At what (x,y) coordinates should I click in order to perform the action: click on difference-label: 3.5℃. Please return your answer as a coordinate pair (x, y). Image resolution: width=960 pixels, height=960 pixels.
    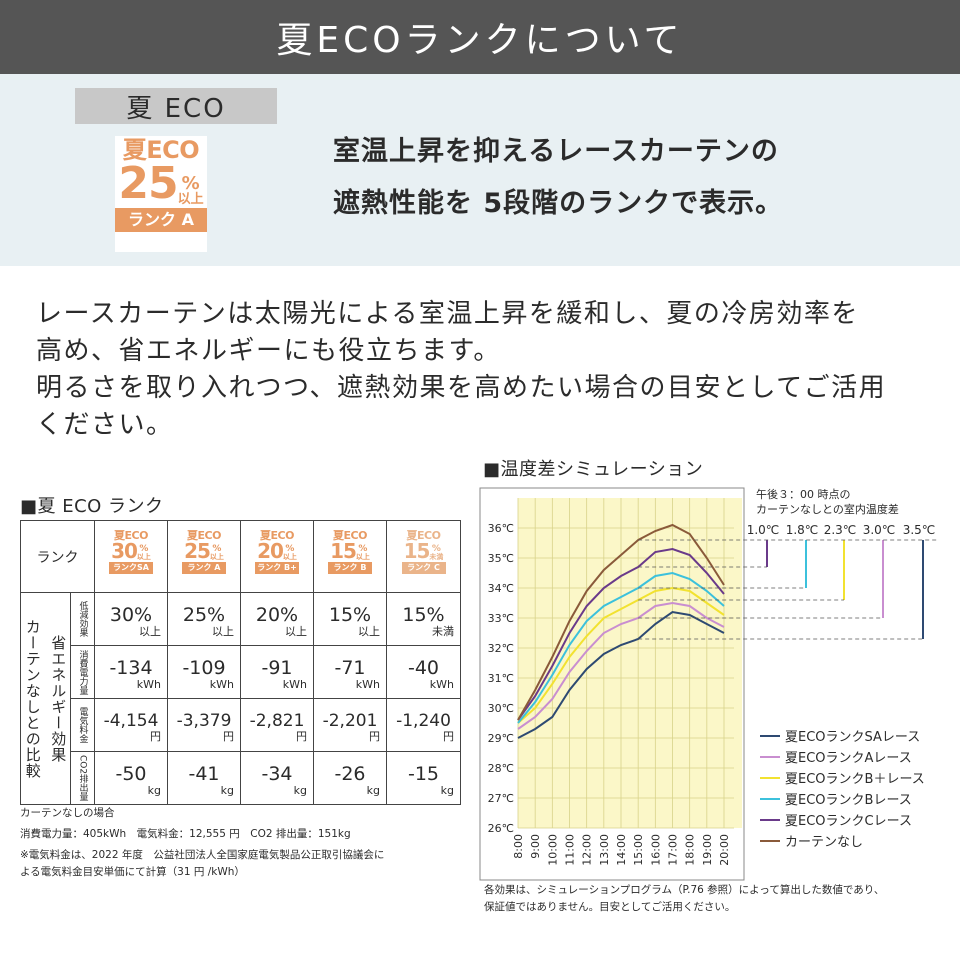
    Looking at the image, I should click on (919, 530).